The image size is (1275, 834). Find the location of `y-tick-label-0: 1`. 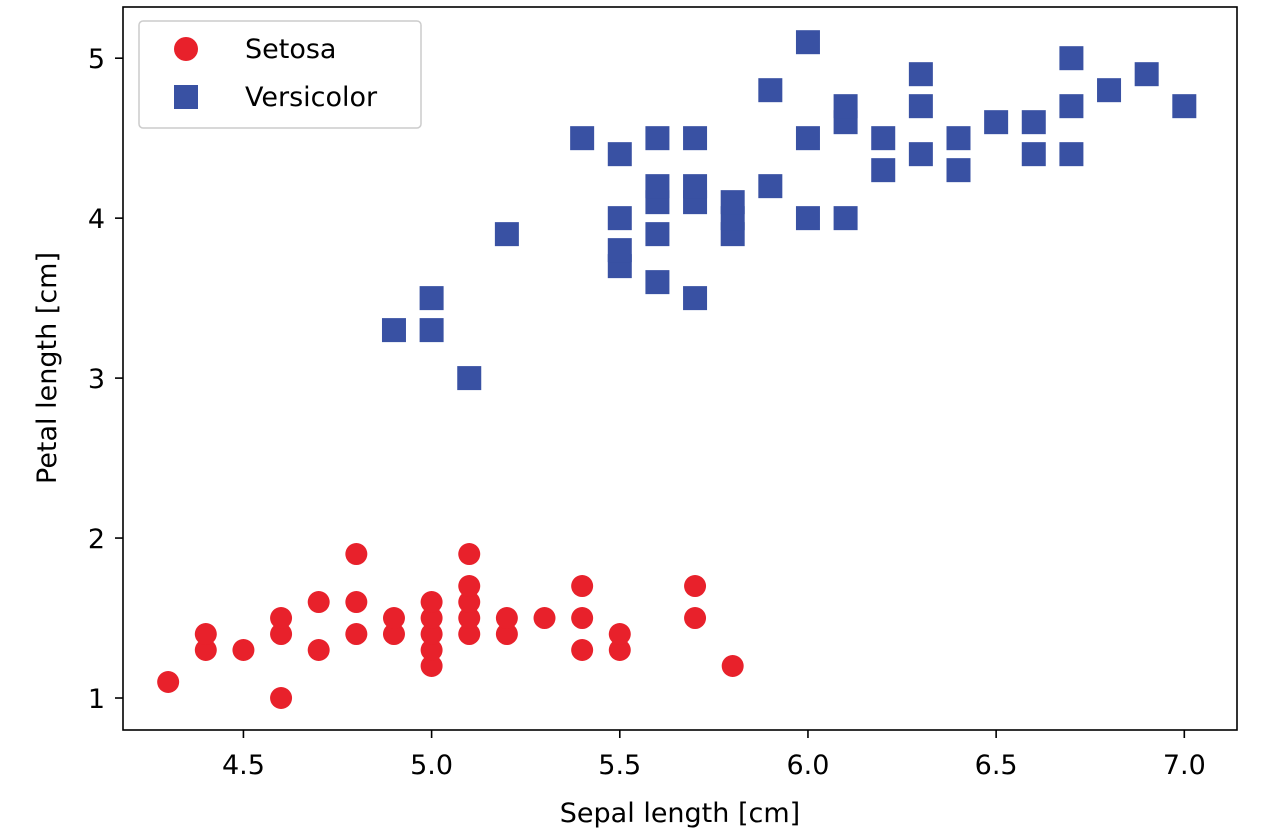

y-tick-label-0: 1 is located at coordinates (96, 699).